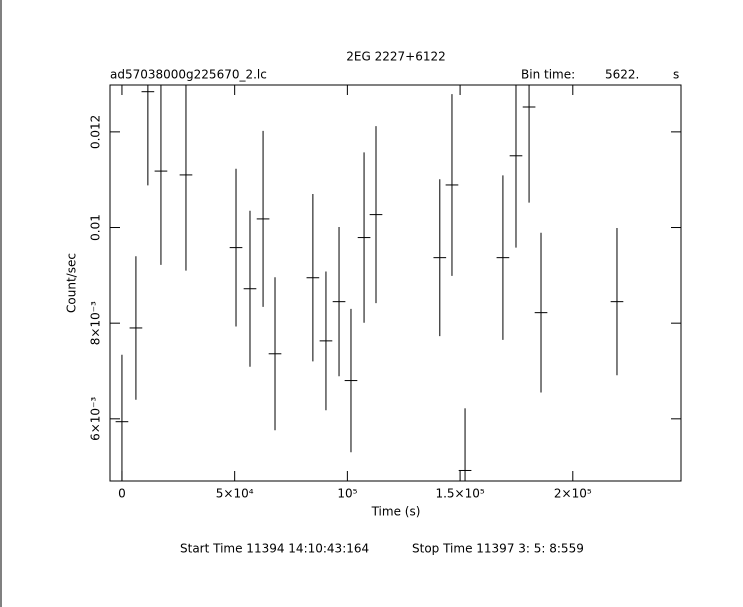 Image resolution: width=743 pixels, height=607 pixels. I want to click on y-tick-label: 0.012, so click(96, 132).